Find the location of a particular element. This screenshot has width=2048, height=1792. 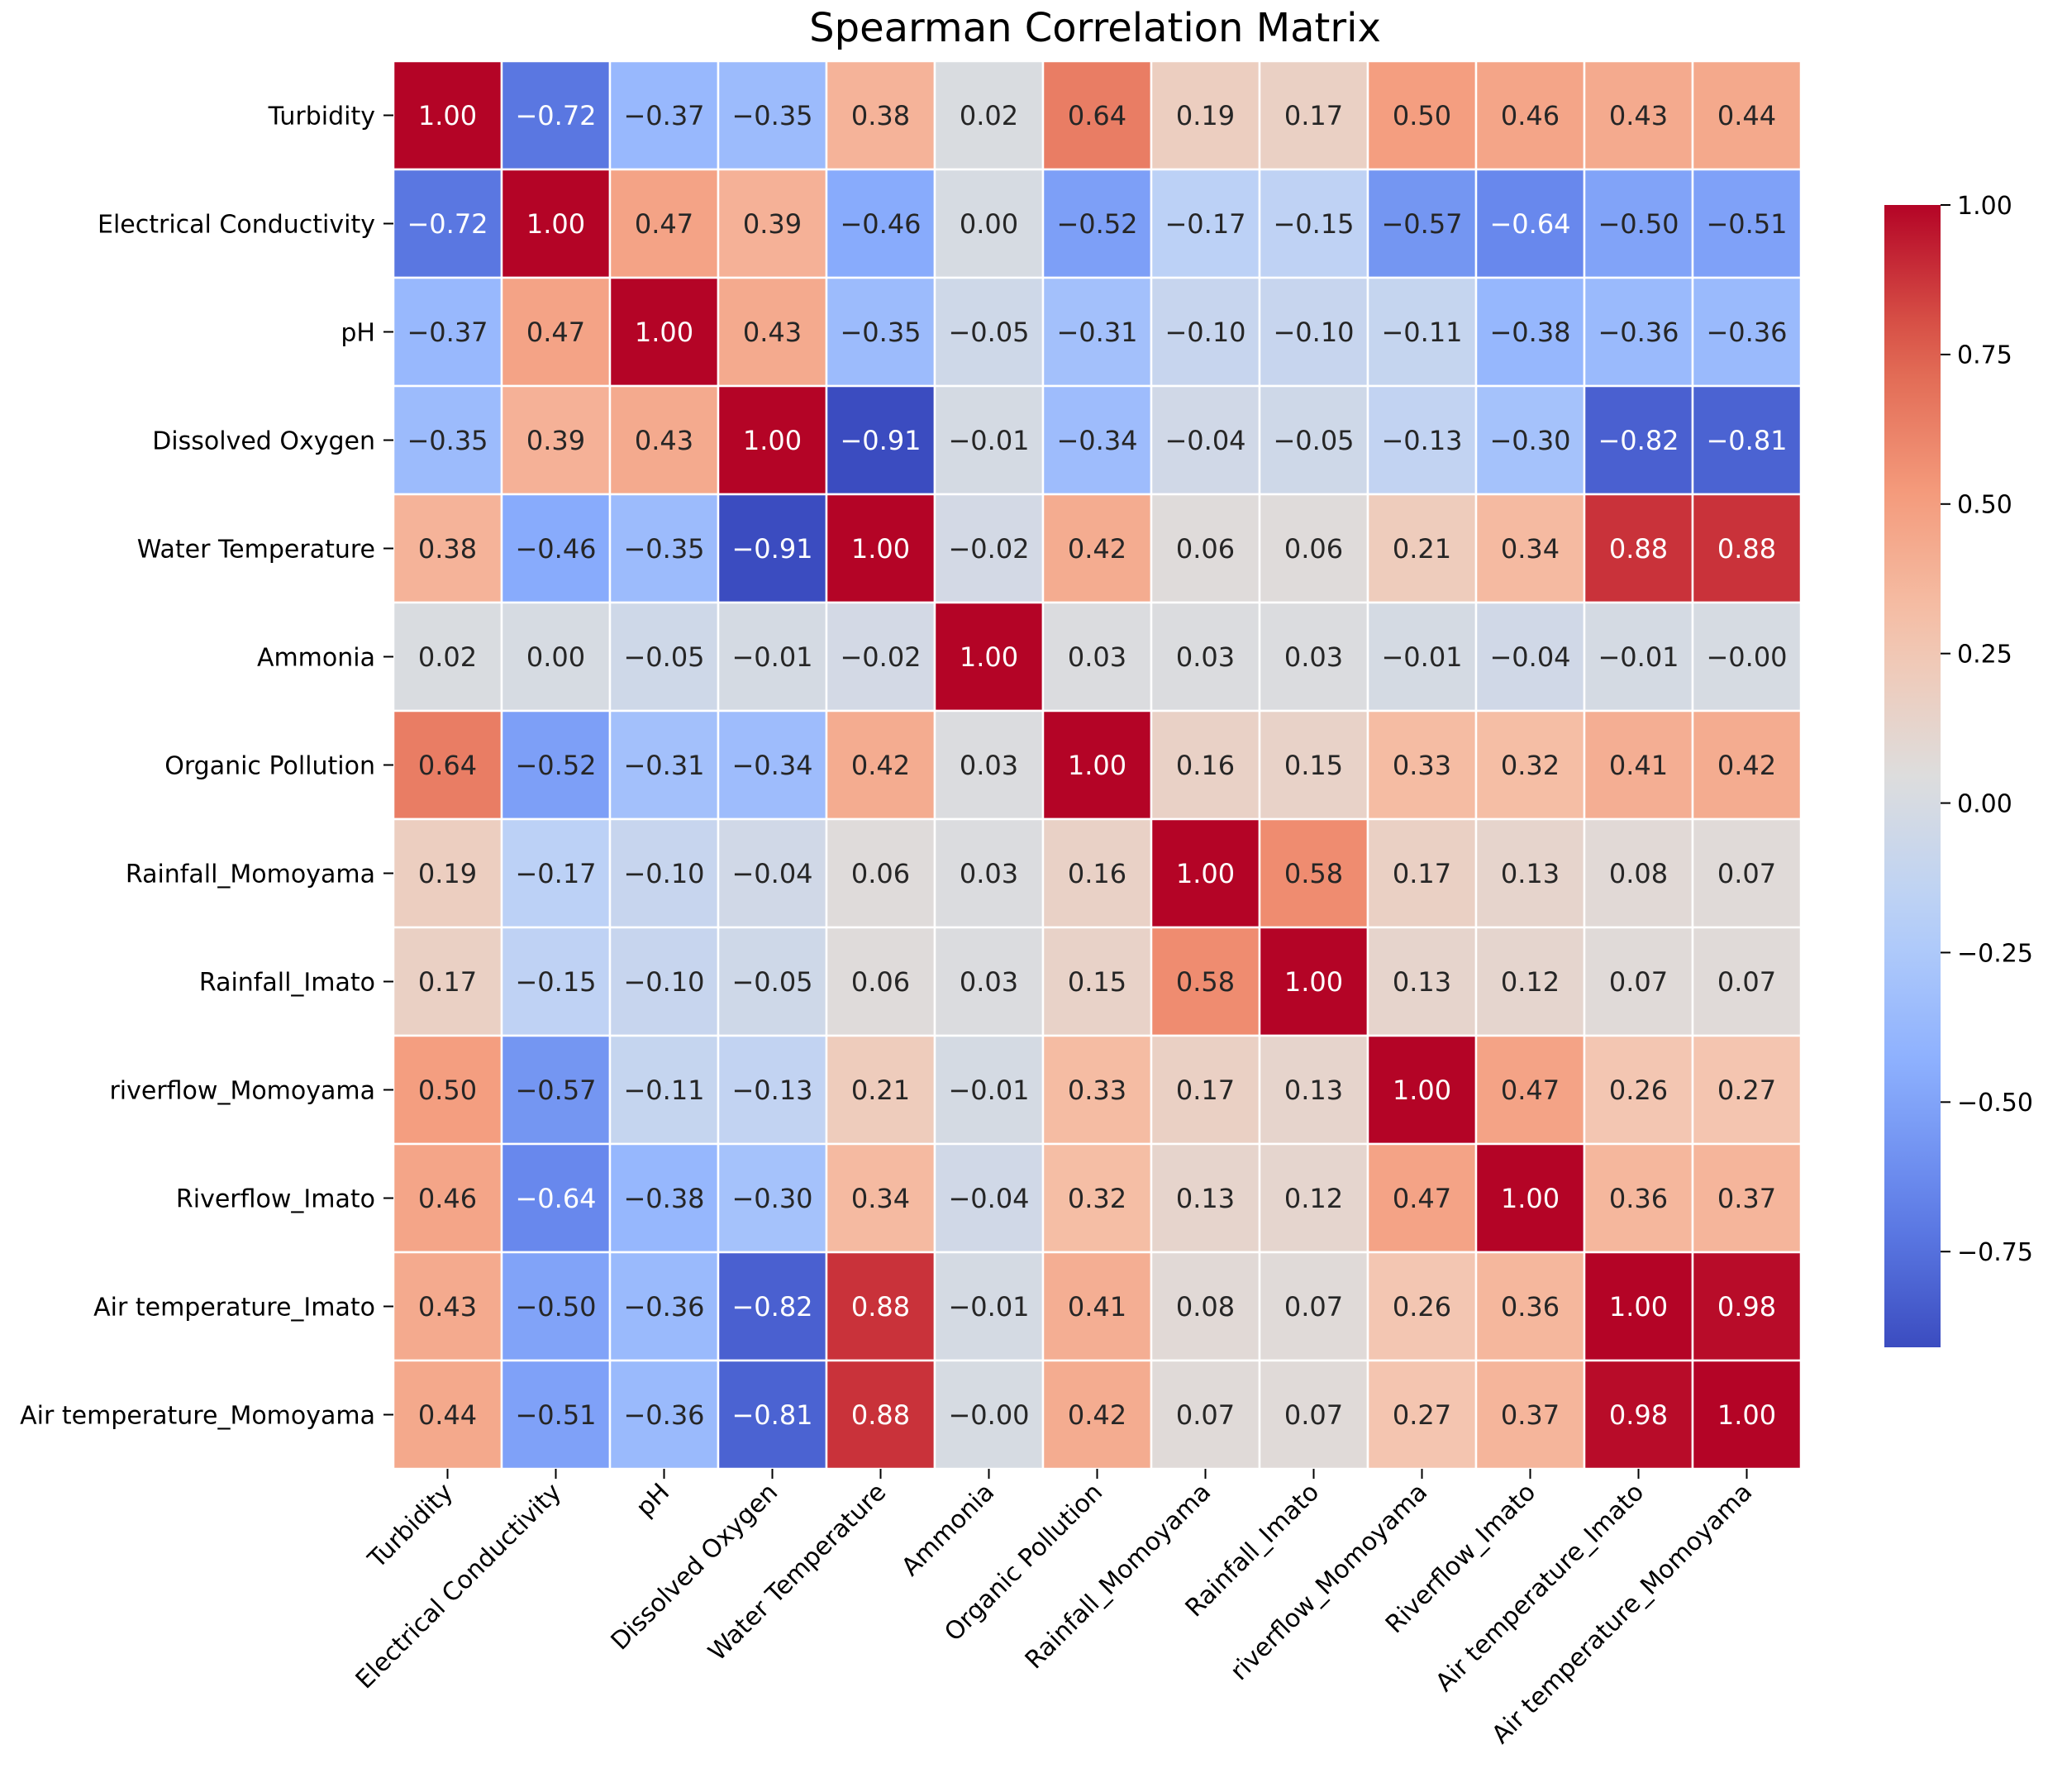

y-tick-label: Rainfall_Momoyama is located at coordinates (250, 874).